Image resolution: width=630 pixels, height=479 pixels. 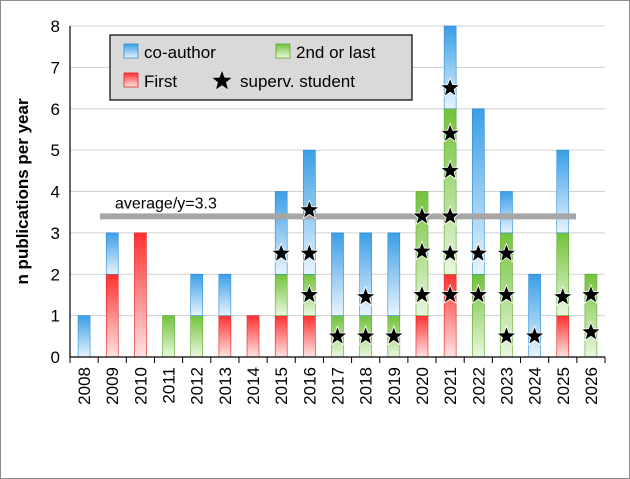 What do you see at coordinates (22, 191) in the screenshot?
I see `y-axis-label: n publications per year` at bounding box center [22, 191].